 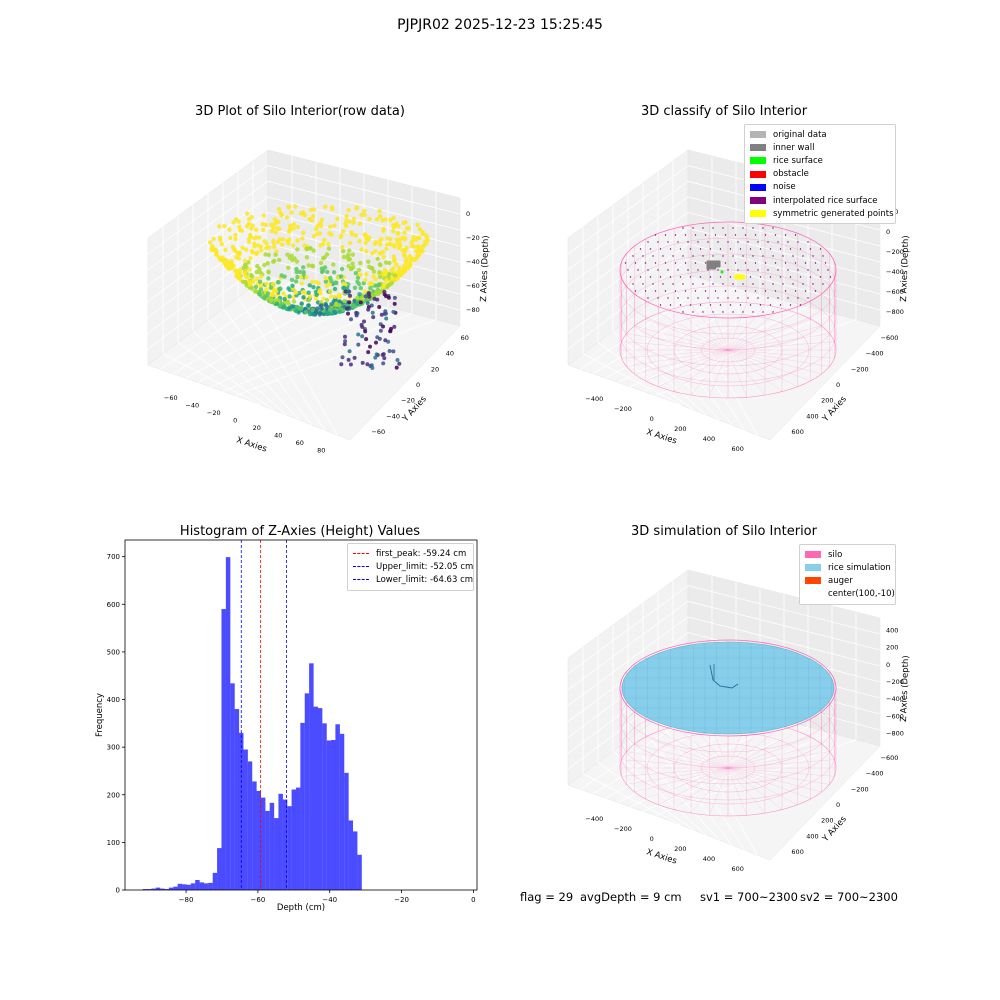 I want to click on histogram-x-tick-label: −60, so click(x=258, y=900).